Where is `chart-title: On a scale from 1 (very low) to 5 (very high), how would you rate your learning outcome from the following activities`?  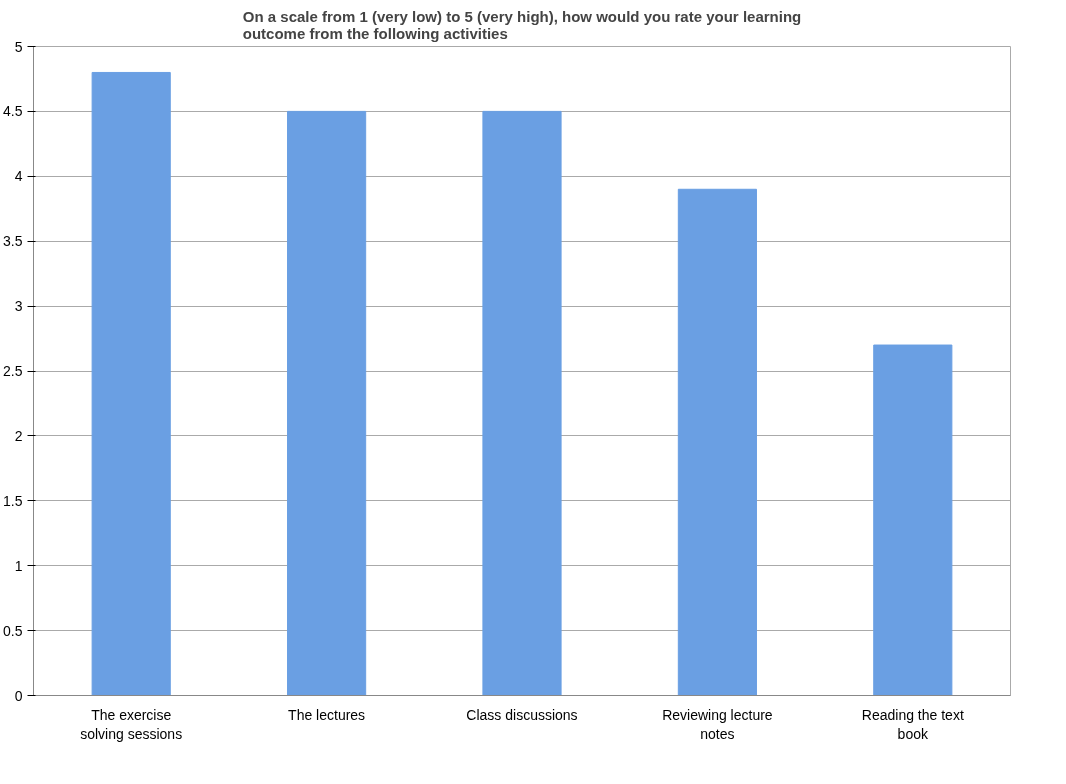 chart-title: On a scale from 1 (very low) to 5 (very high), how would you rate your learning outcome from the following activities is located at coordinates (522, 24).